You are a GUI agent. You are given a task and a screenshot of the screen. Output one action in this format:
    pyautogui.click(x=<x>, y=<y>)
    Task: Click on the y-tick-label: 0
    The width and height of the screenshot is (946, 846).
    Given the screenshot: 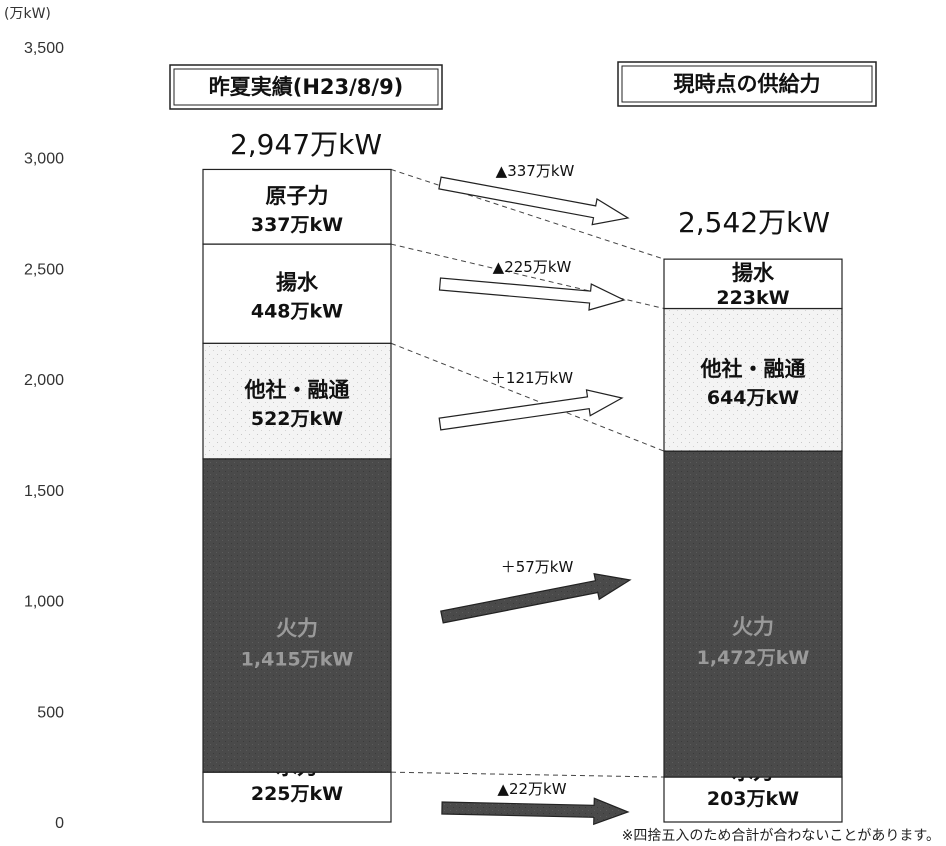 What is the action you would take?
    pyautogui.click(x=59, y=823)
    